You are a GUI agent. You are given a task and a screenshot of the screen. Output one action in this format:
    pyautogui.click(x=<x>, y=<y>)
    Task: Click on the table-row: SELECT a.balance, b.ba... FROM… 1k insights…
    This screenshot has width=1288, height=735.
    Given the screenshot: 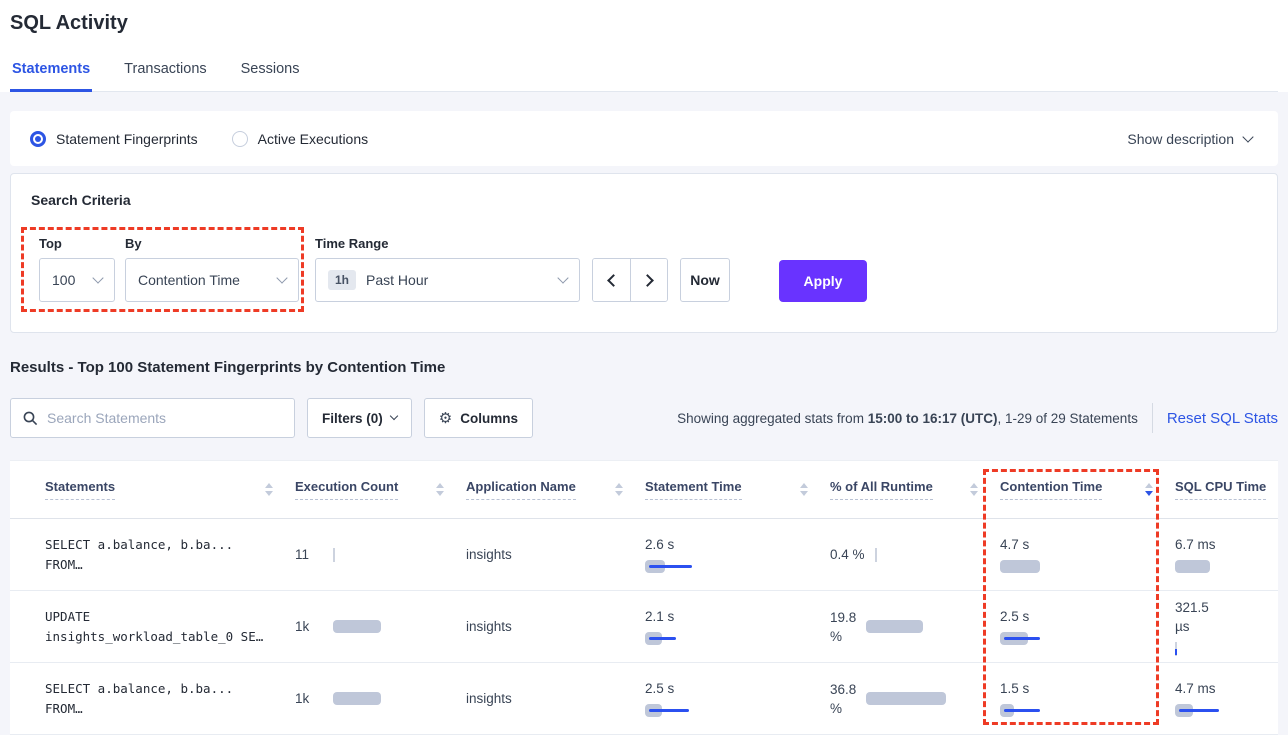 What is the action you would take?
    pyautogui.click(x=644, y=699)
    